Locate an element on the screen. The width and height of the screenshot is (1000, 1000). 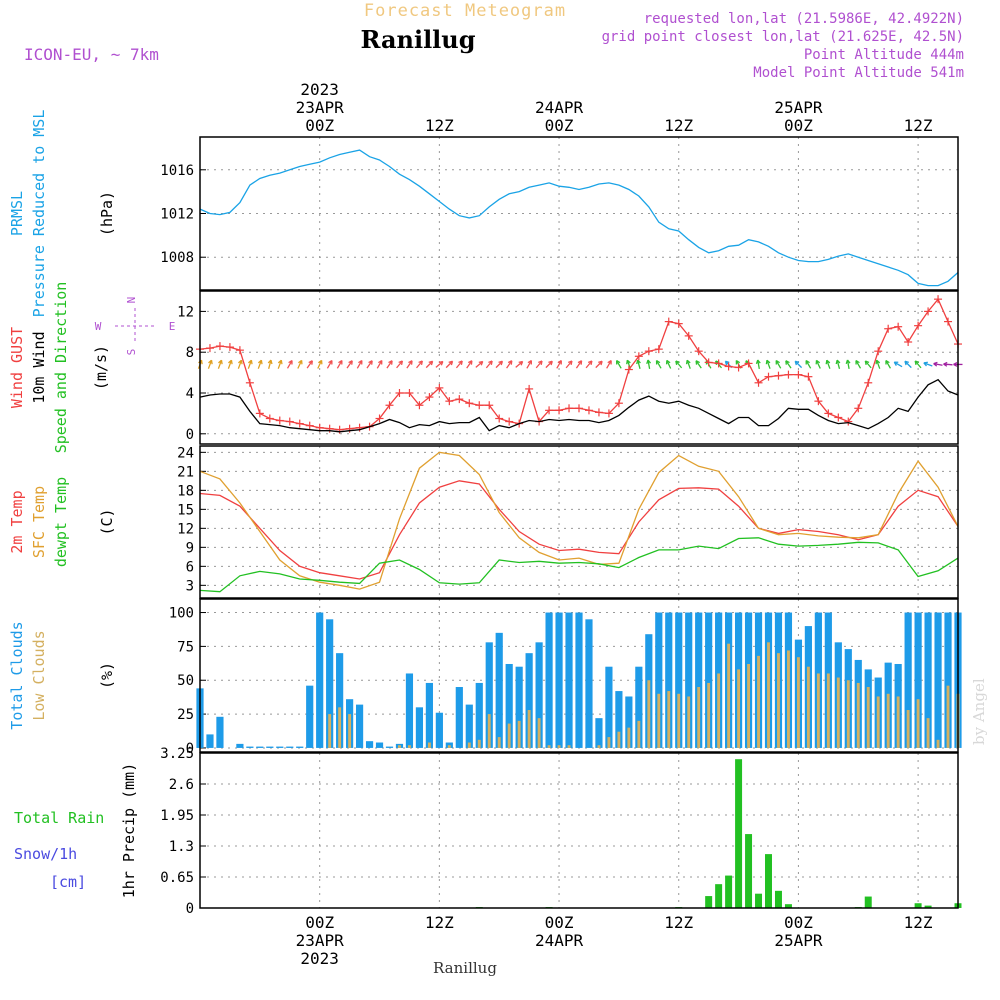
y-tick-label: 1.3 is located at coordinates (181, 847).